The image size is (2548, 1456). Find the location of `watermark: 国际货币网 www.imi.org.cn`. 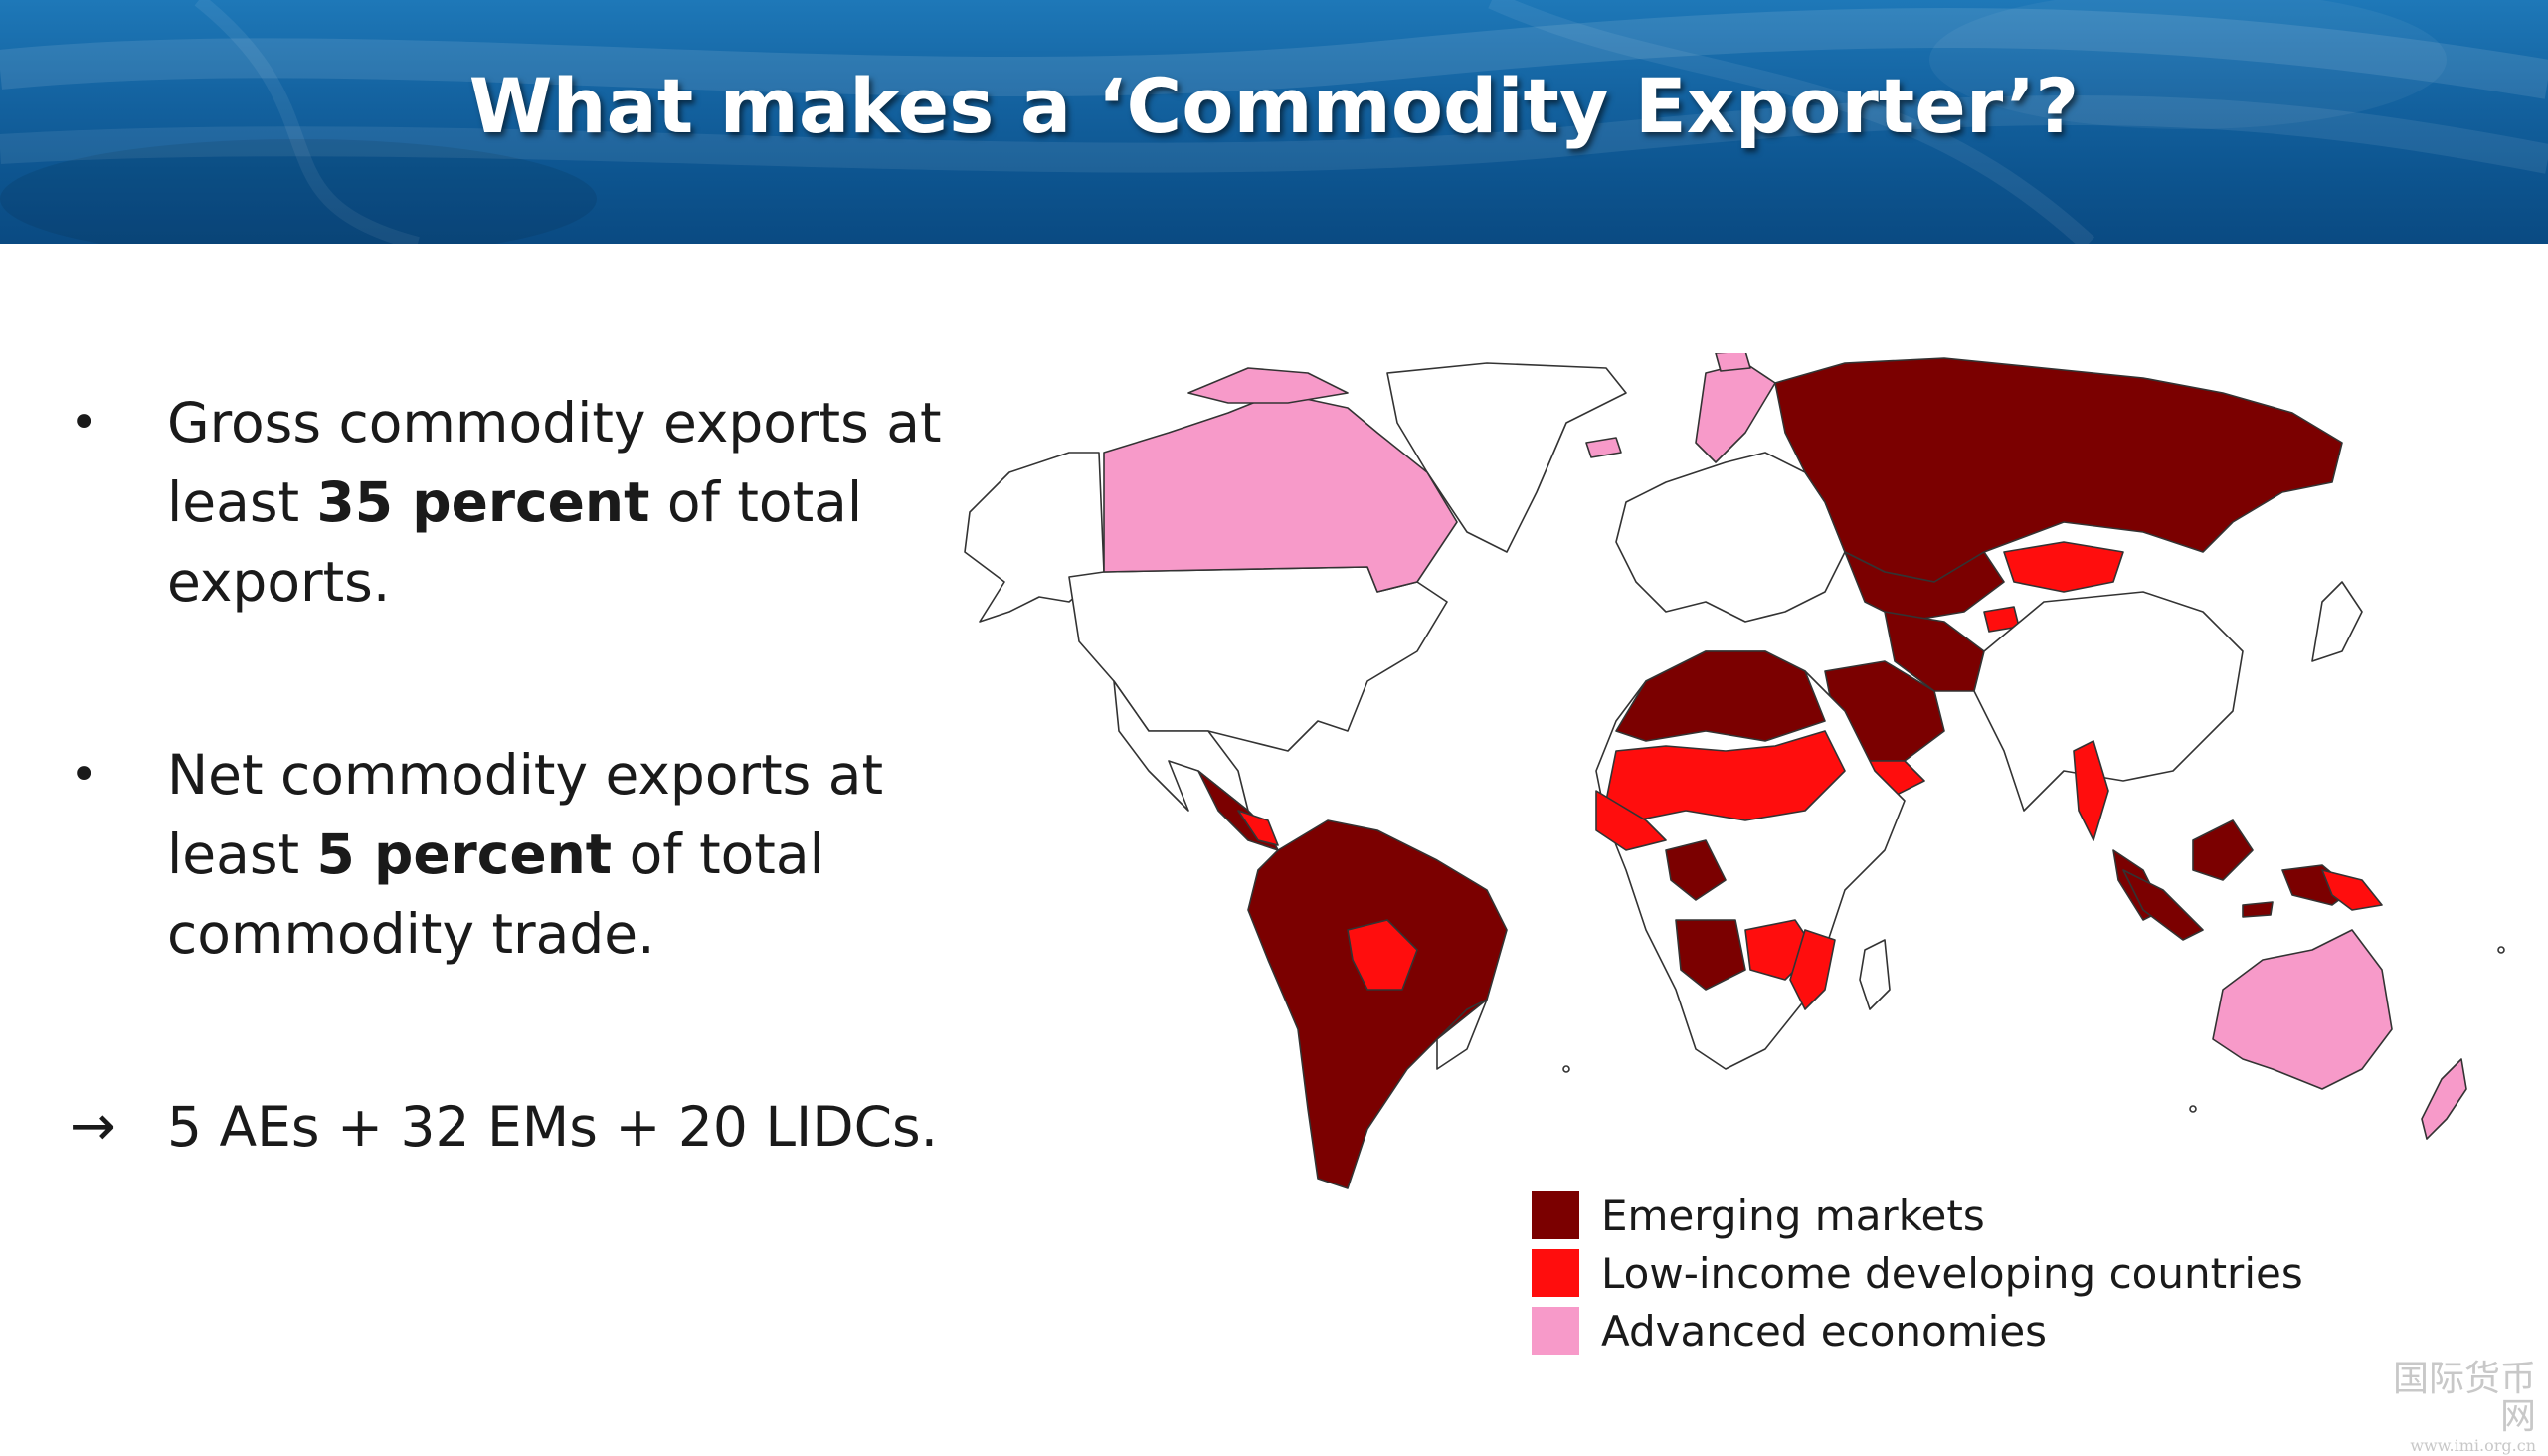

watermark: 国际货币网 www.imi.org.cn is located at coordinates (2451, 1408).